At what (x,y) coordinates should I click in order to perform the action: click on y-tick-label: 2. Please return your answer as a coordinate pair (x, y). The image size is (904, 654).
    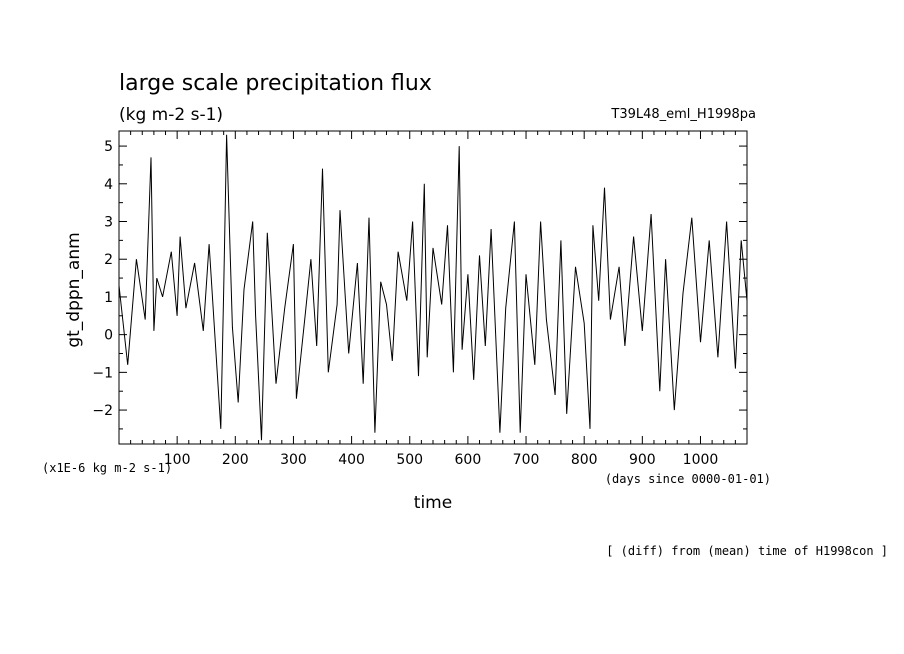
    Looking at the image, I should click on (108, 260).